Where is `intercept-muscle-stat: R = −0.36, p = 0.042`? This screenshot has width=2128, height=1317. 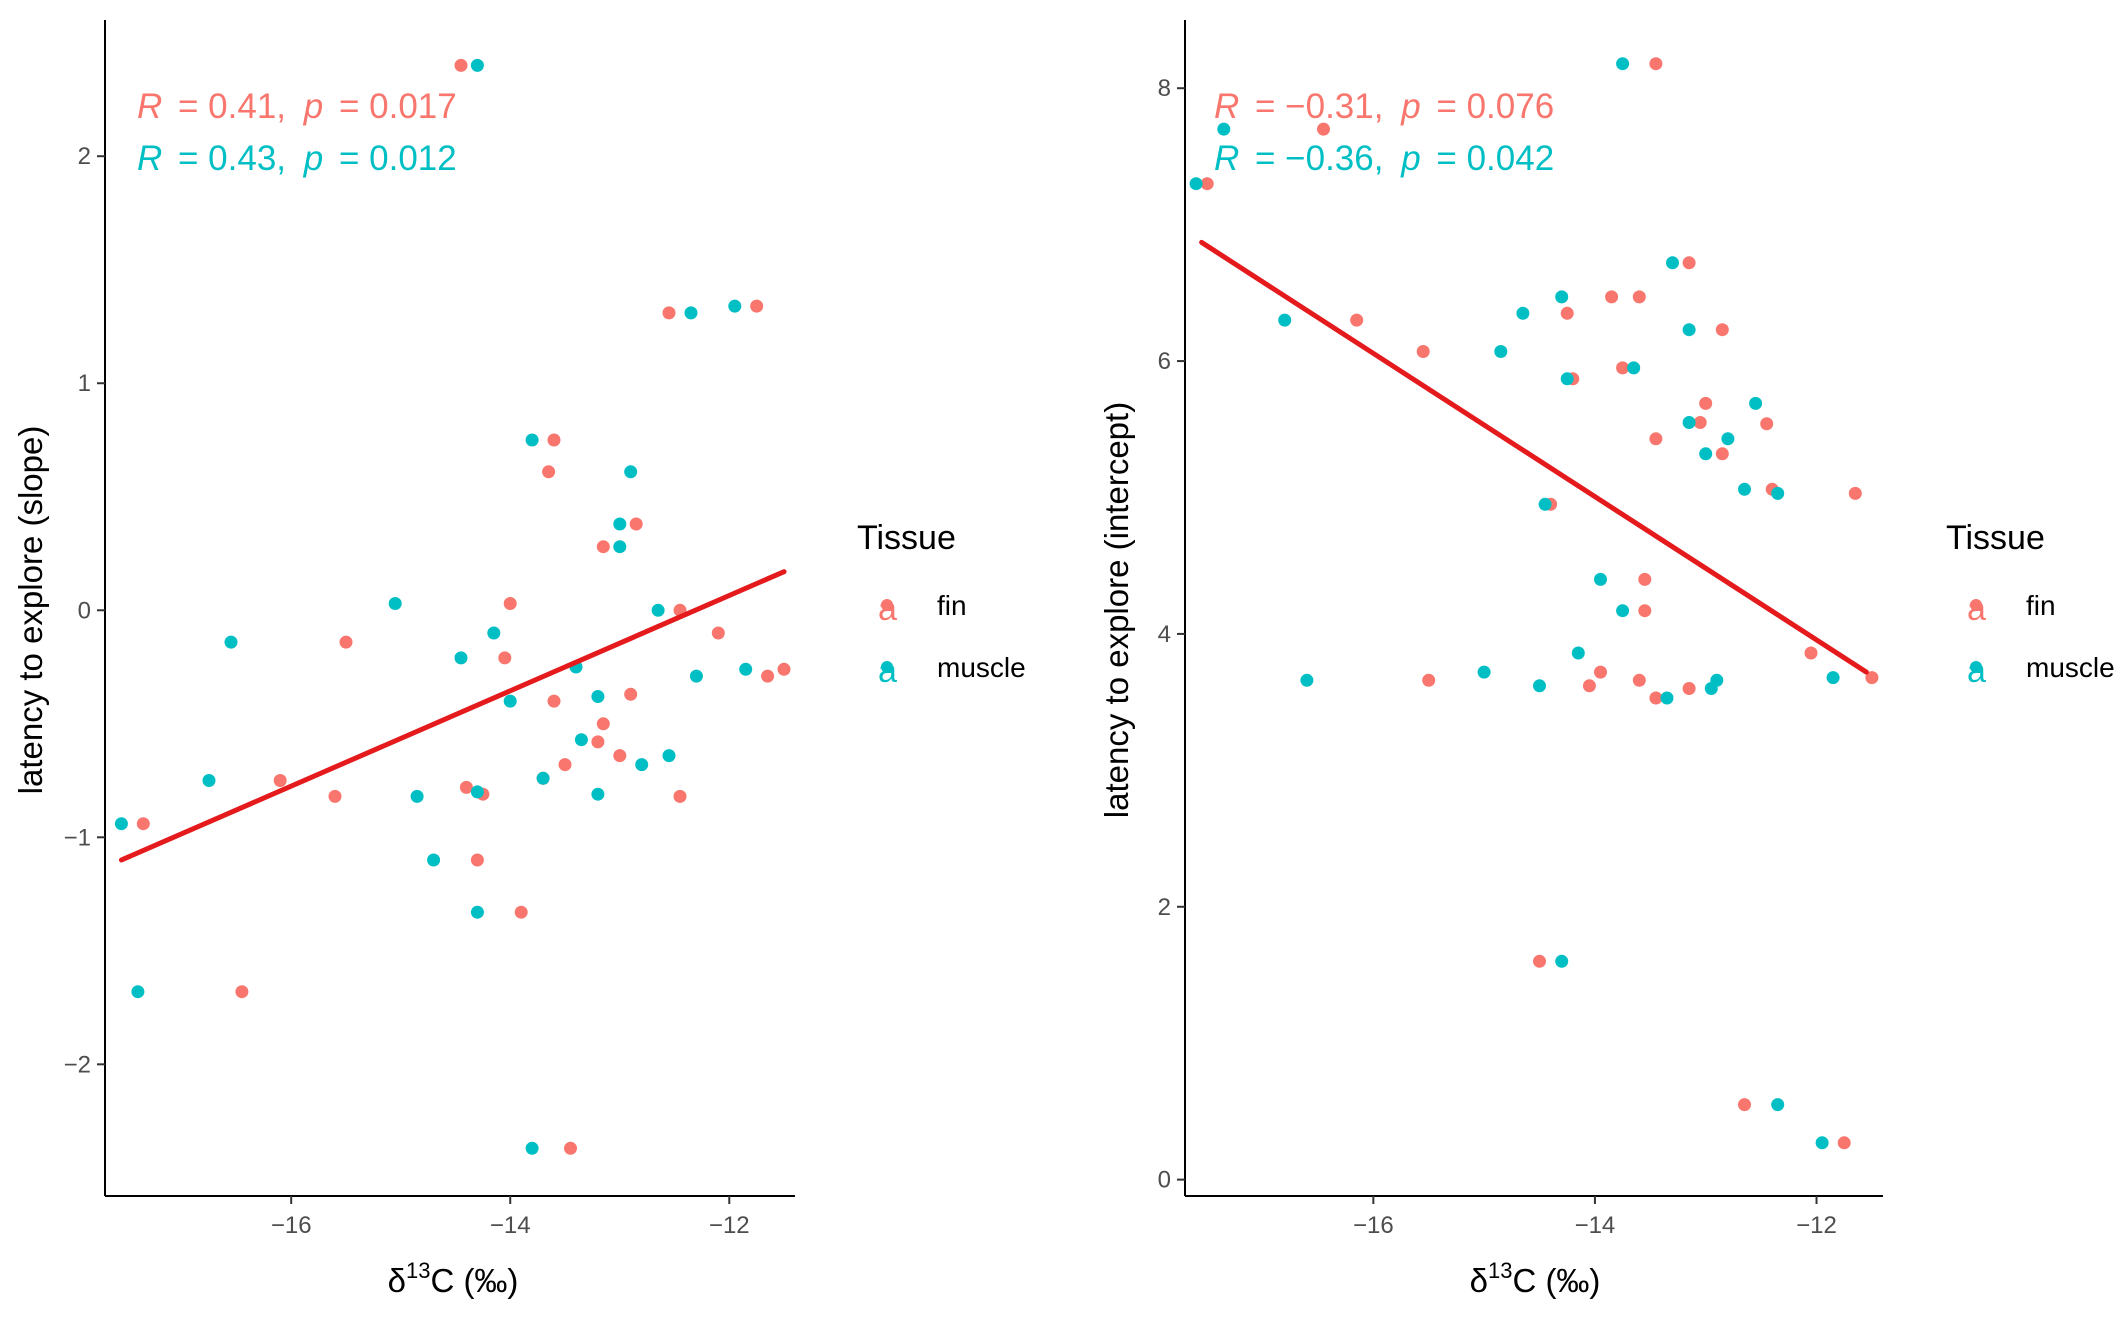 intercept-muscle-stat: R = −0.36, p = 0.042 is located at coordinates (1384, 158).